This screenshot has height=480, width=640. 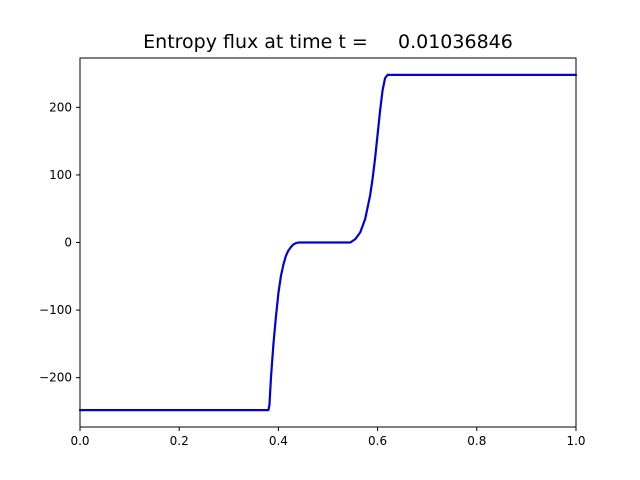 I want to click on y-axis: −200 −100 0 100 200, so click(x=59, y=242).